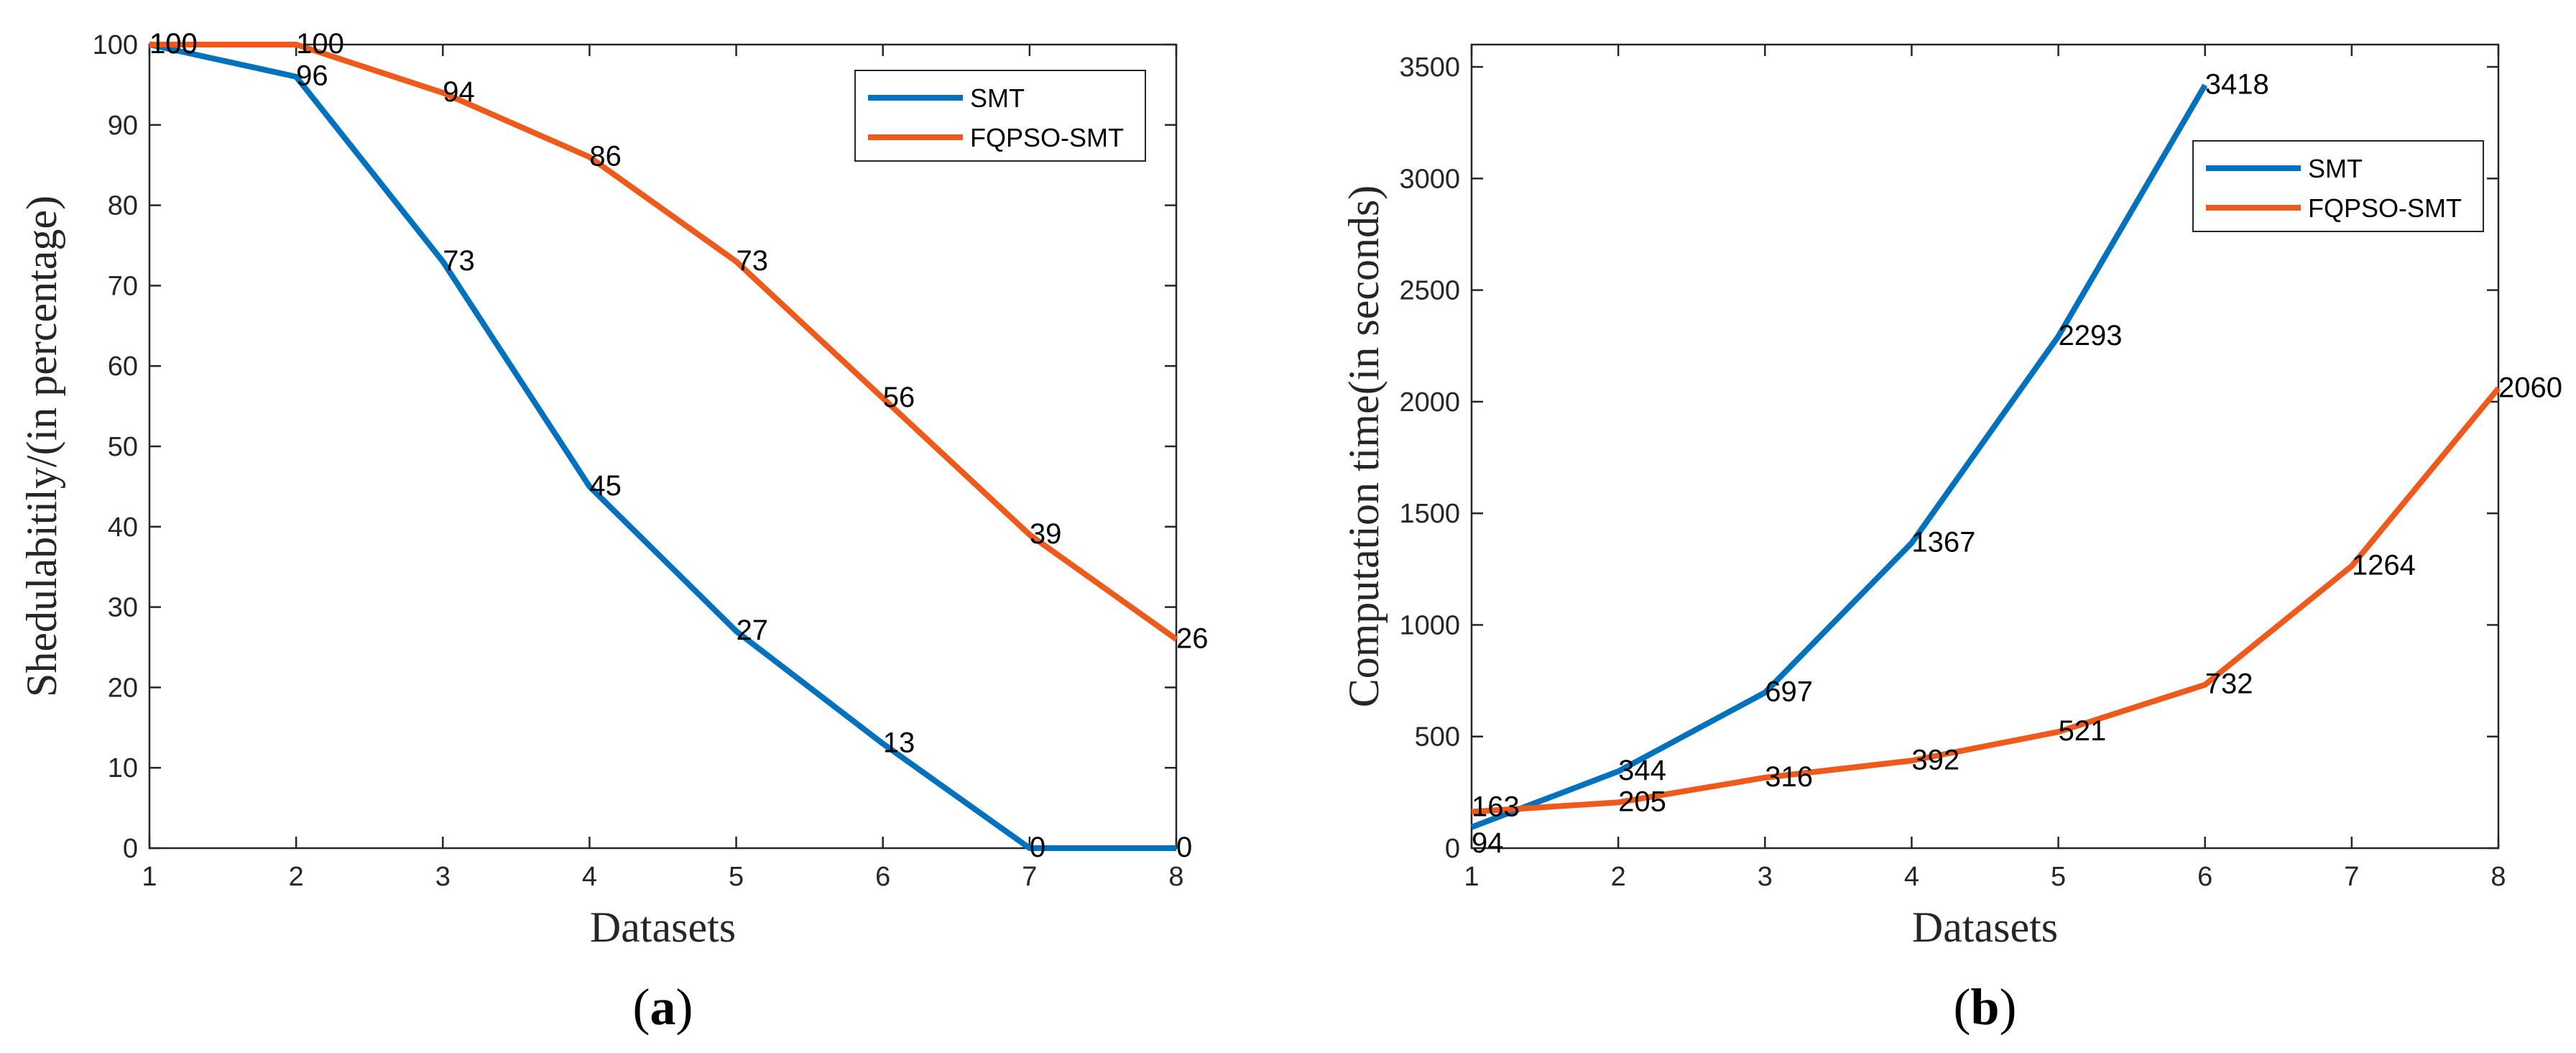 This screenshot has height=1053, width=2576. I want to click on y-tick-label: 1500, so click(1430, 514).